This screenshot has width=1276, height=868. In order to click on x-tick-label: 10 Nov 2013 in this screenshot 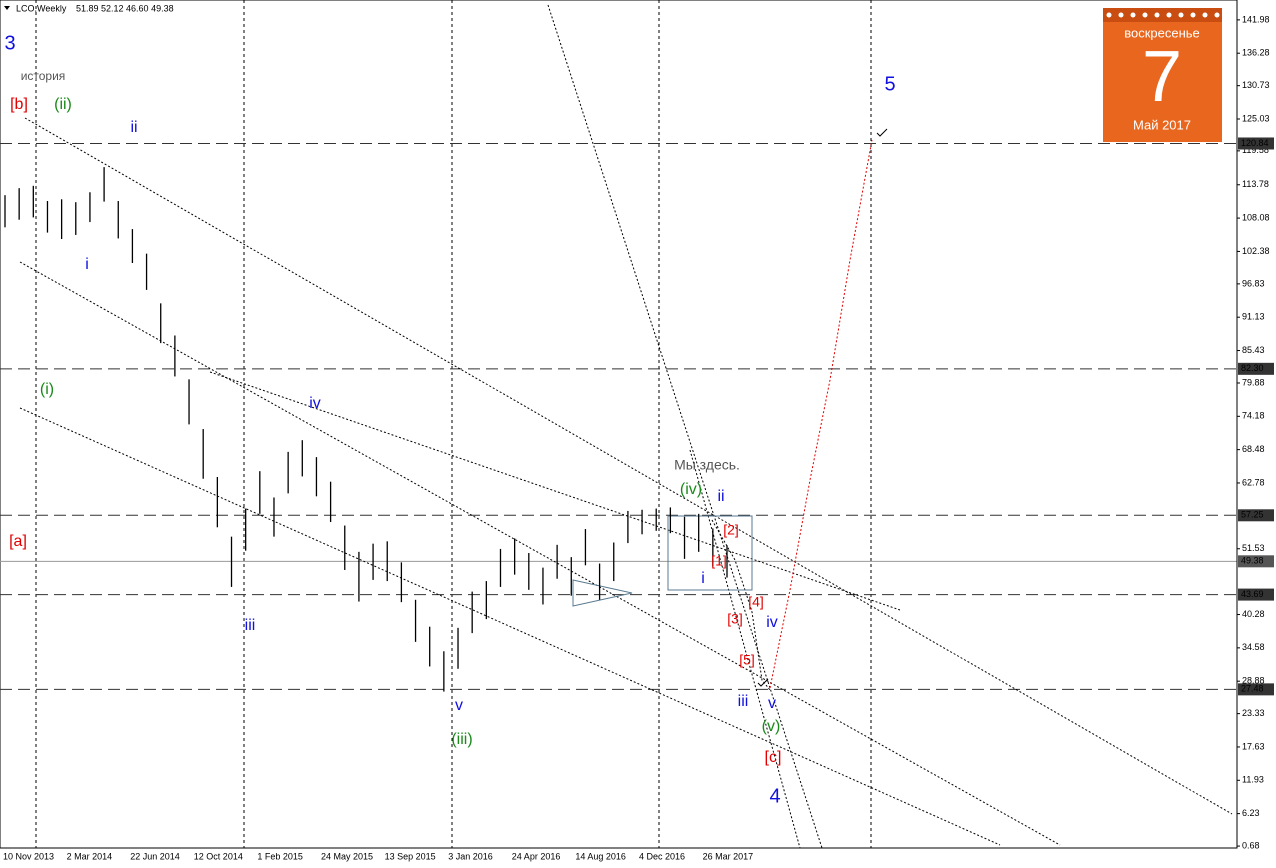, I will do `click(28, 856)`.